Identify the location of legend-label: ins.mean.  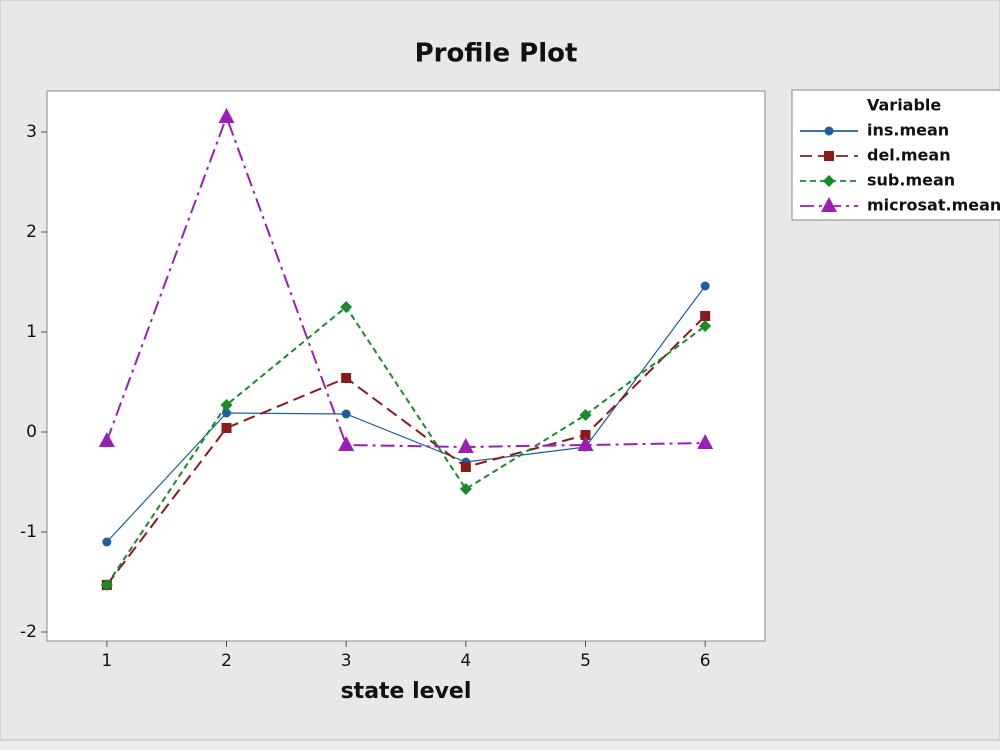
(908, 130).